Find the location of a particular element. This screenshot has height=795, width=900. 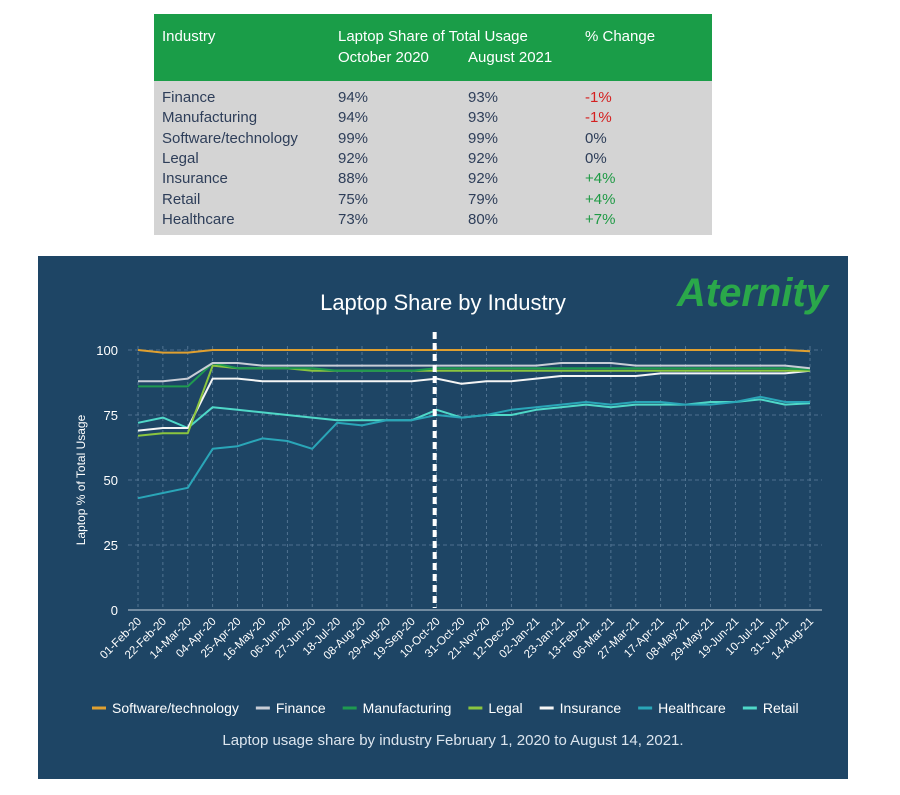

header-percent-change: % Change is located at coordinates (620, 36).